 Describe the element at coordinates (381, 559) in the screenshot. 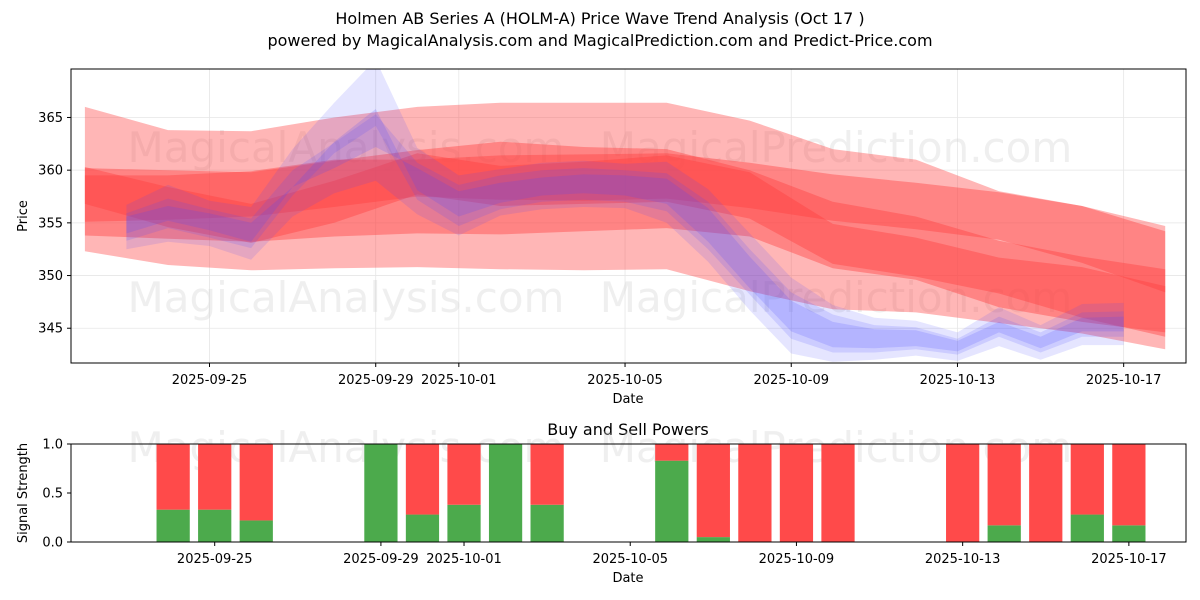

I see `signal-x-tick-label: 2025-09-29` at that location.